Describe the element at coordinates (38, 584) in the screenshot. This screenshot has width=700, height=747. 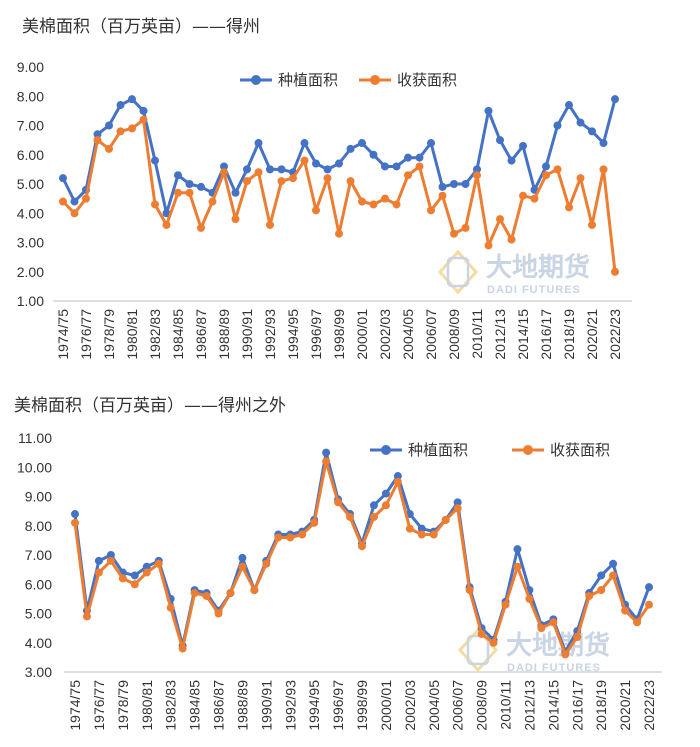
I see `y-tick-label: 6.00` at that location.